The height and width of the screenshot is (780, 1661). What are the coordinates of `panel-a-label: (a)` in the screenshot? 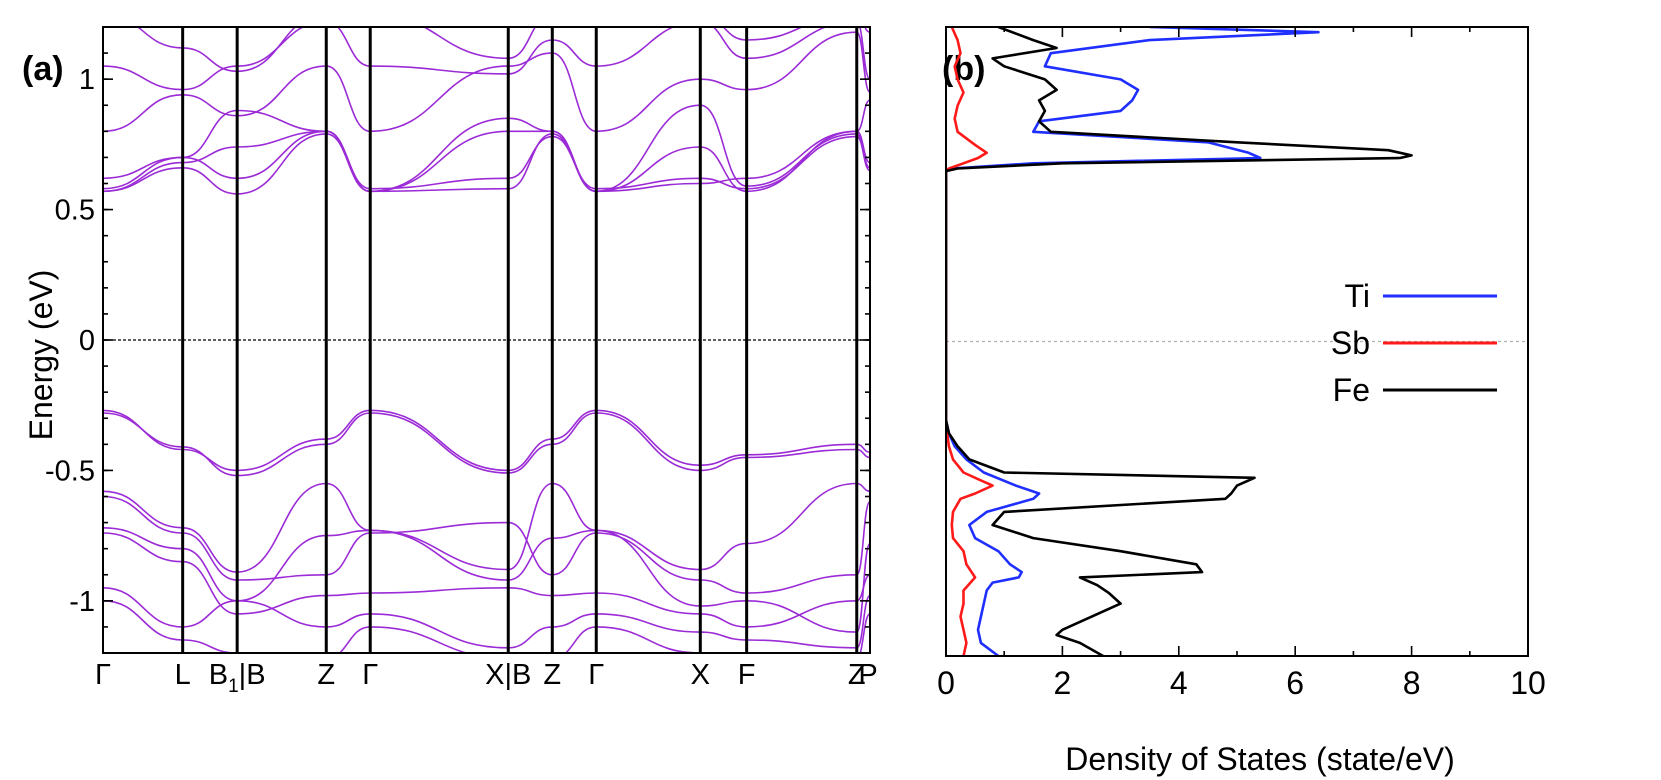 It's located at (43, 69).